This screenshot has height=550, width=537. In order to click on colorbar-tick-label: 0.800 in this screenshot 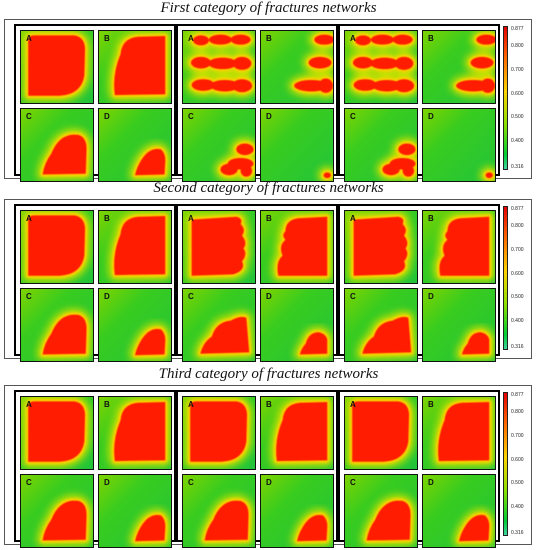, I will do `click(517, 46)`.